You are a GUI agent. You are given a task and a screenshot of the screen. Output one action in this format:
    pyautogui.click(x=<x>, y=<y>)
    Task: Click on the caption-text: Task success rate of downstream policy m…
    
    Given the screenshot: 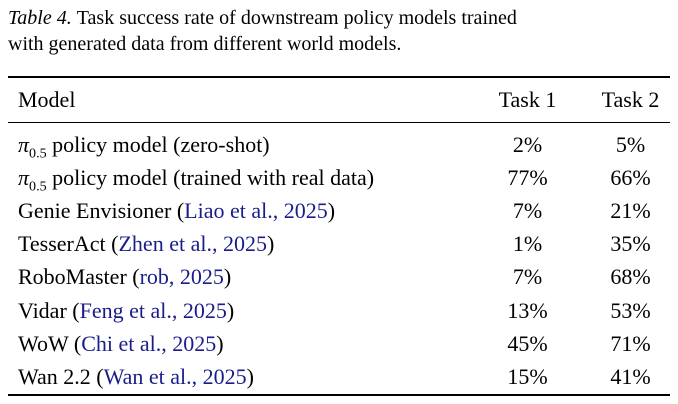 What is the action you would take?
    pyautogui.click(x=262, y=31)
    